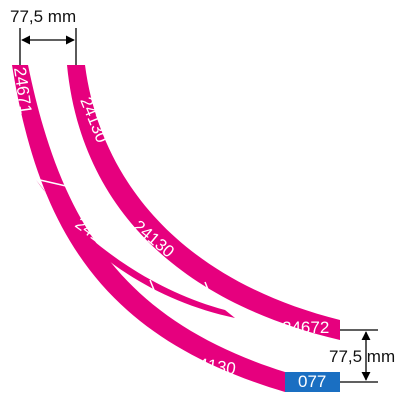 This screenshot has width=408, height=395. I want to click on label-straight-end: 077, so click(312, 381).